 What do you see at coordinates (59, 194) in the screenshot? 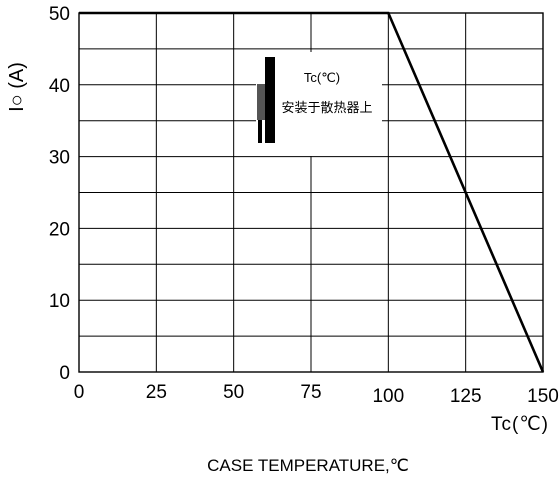
I see `y-tick-labels: 0 10 20 30 40 50` at bounding box center [59, 194].